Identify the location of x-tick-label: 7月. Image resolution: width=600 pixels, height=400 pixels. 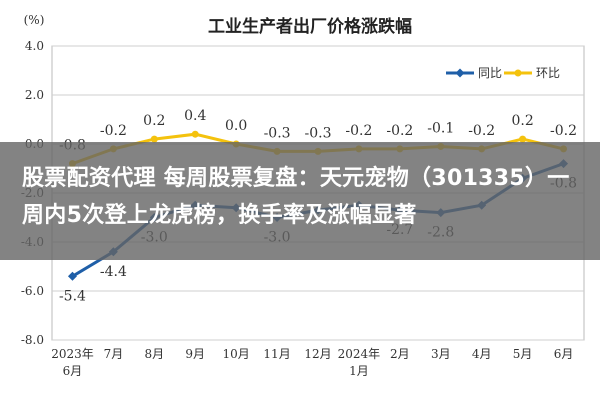
(114, 354).